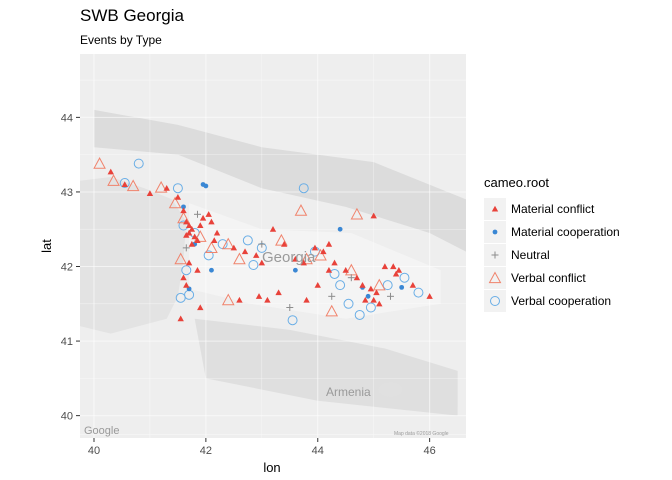  Describe the element at coordinates (67, 417) in the screenshot. I see `y-tick-label: 40` at that location.